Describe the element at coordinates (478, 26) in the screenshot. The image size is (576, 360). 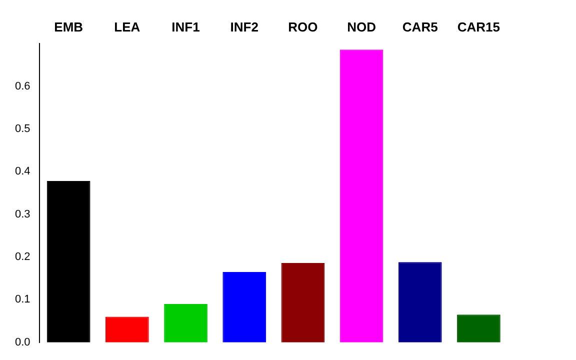
I see `x-tick-label: CAR15` at that location.